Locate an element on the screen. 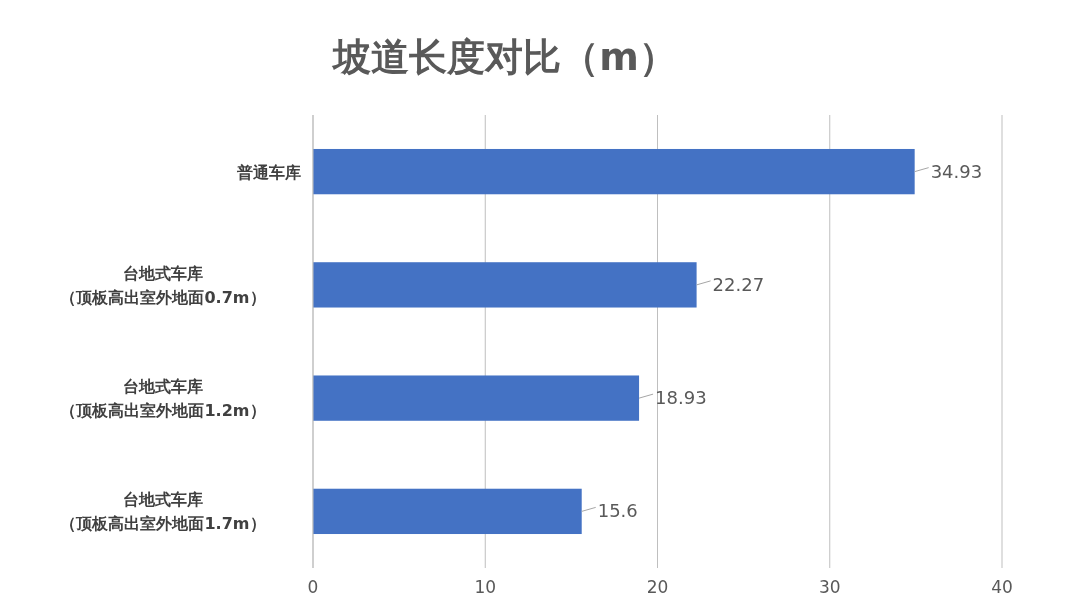 Image resolution: width=1080 pixels, height=608 pixels. data-label: 22.27 is located at coordinates (738, 284).